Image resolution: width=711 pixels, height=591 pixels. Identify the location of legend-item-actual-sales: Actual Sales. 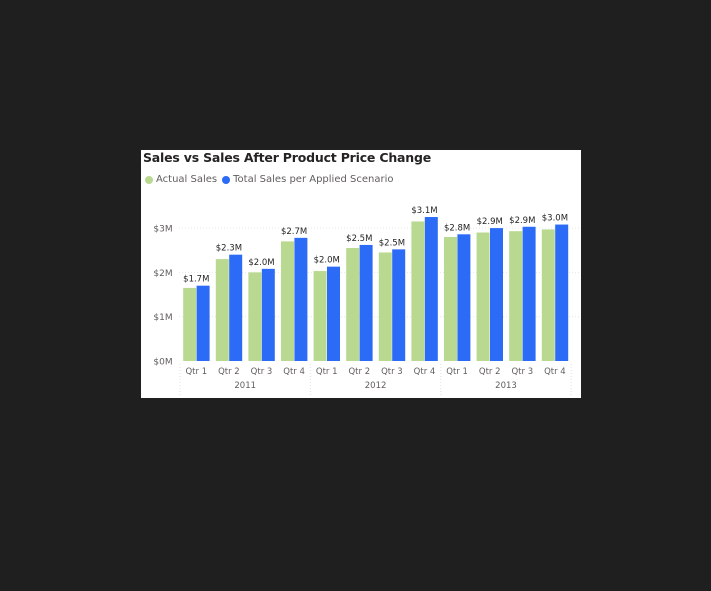
(181, 179).